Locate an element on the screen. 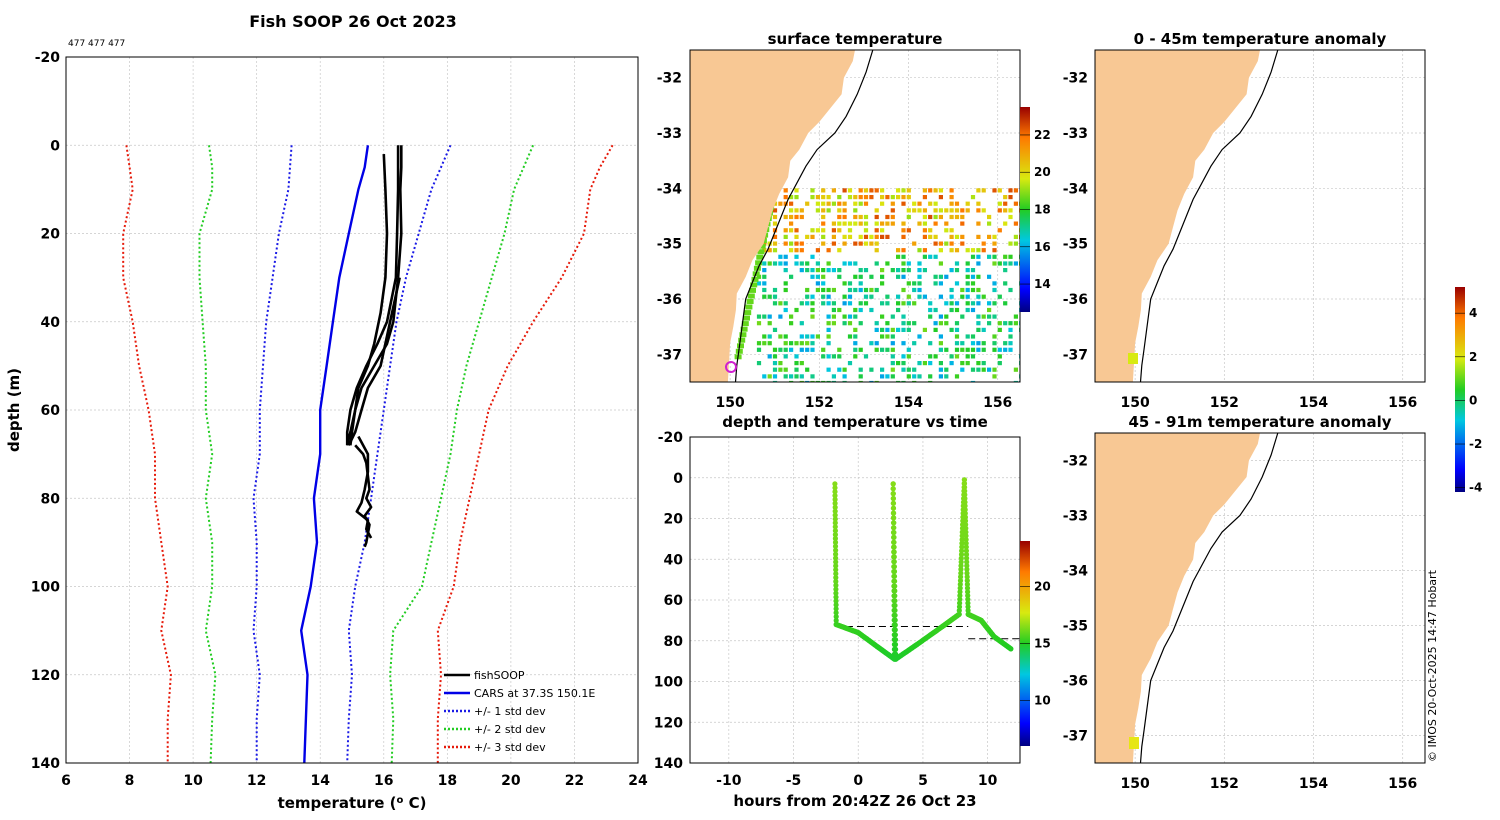  timeseries-grid is located at coordinates (855, 600).